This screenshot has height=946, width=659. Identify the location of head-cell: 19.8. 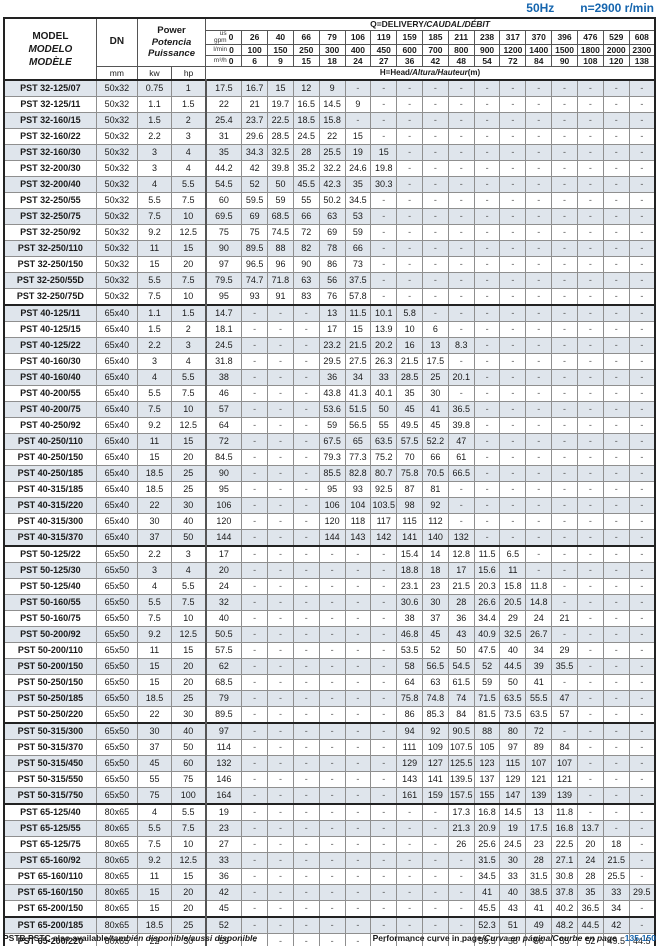
(384, 168).